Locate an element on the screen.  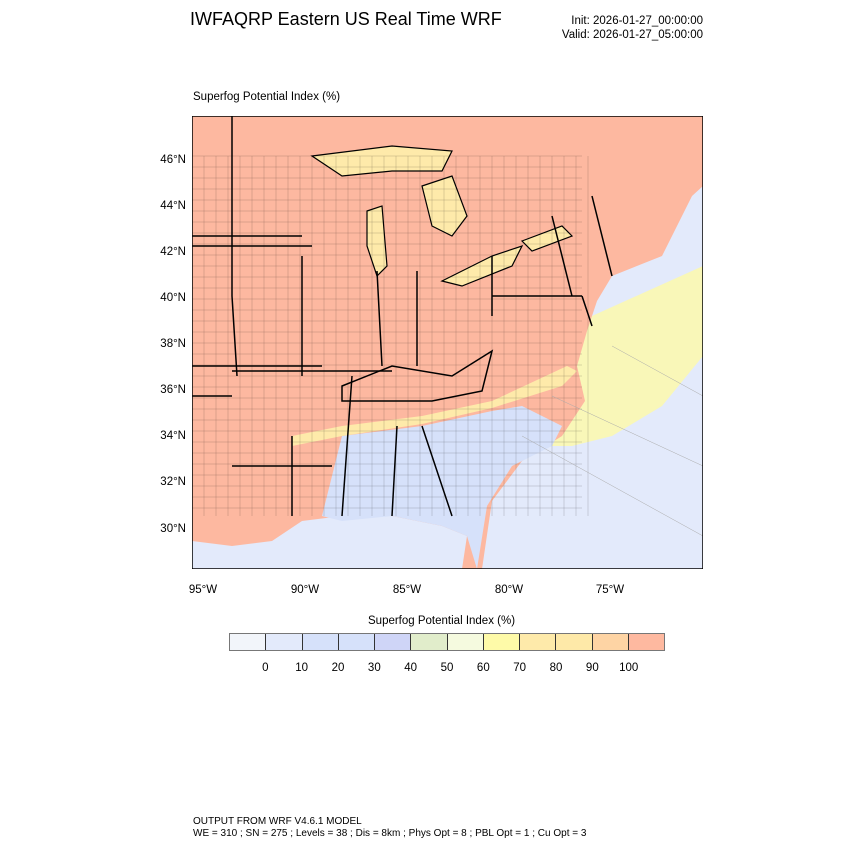
lat-label: 36°N is located at coordinates (173, 390).